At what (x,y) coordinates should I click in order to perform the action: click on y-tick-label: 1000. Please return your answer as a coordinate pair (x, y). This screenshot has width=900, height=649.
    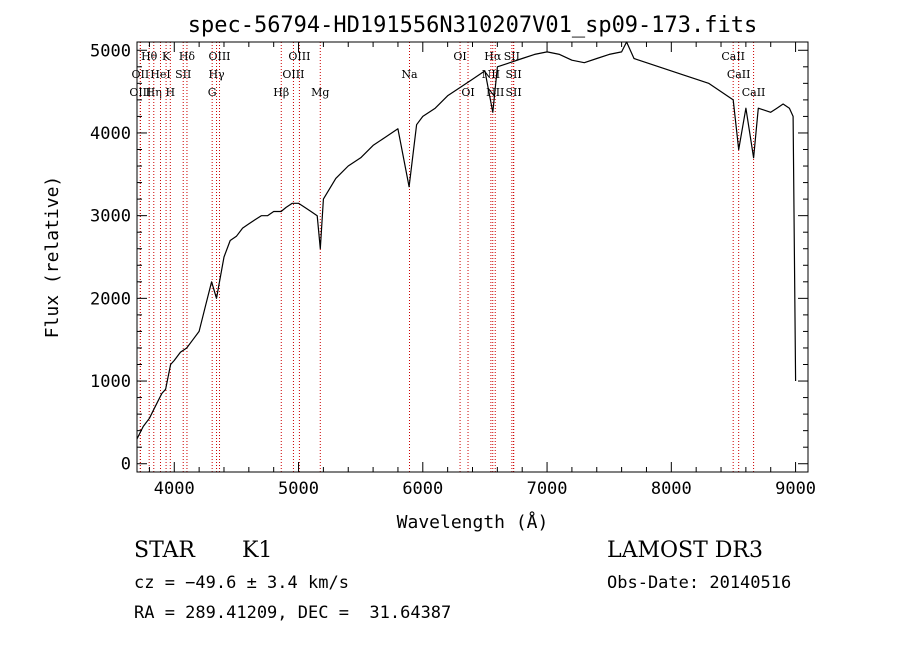
    Looking at the image, I should click on (110, 382).